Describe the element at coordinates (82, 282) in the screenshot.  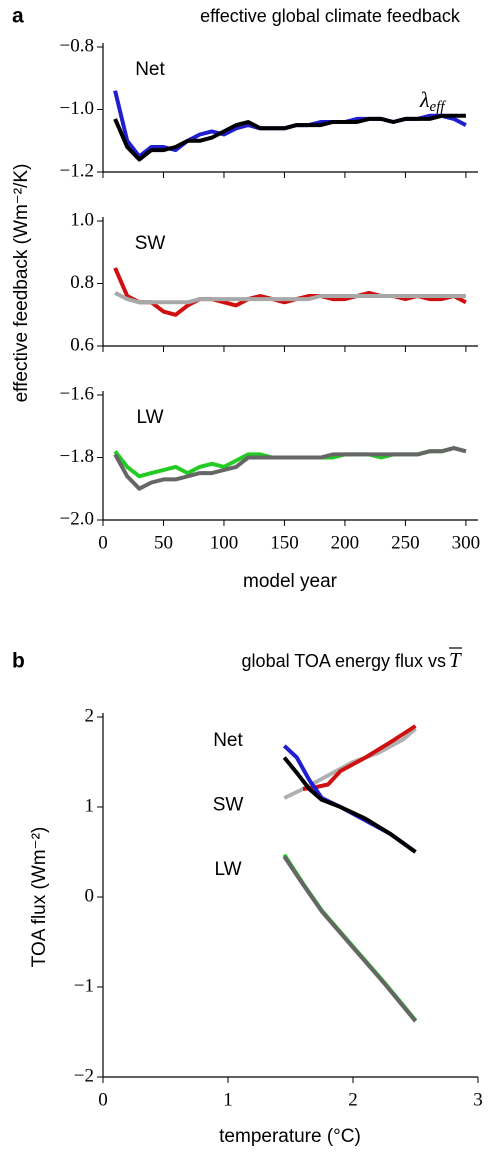
I see `y-tick-label: 0.8` at that location.